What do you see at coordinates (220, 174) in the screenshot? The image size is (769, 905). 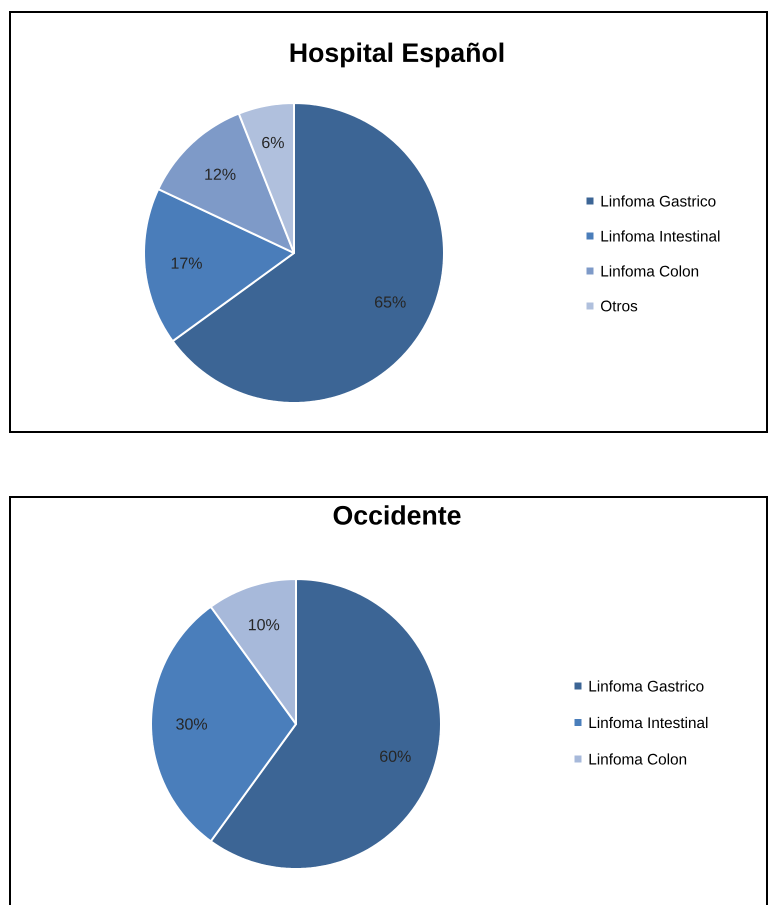 I see `data-label: 12%` at bounding box center [220, 174].